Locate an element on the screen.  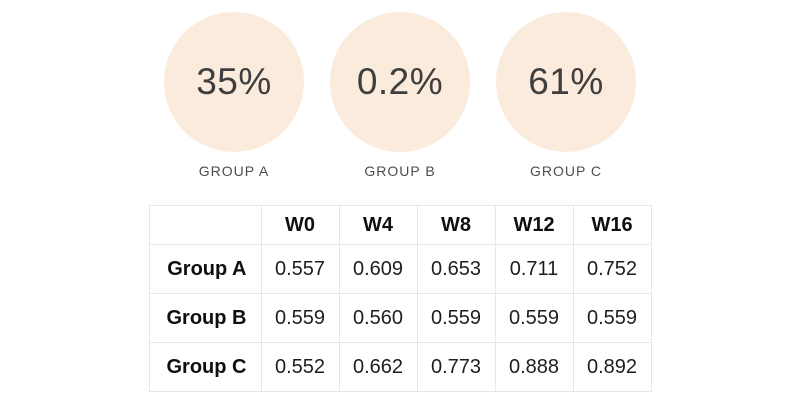
row-label-group-c: Group C is located at coordinates (205, 367).